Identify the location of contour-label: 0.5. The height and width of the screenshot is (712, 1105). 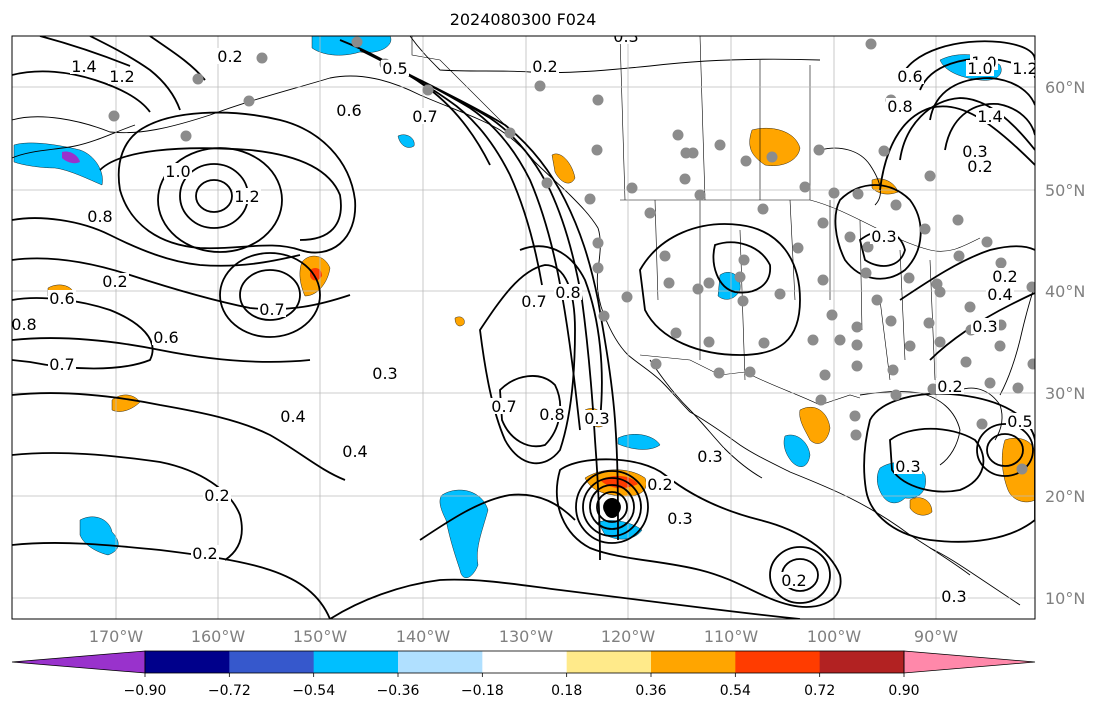
(1019, 421).